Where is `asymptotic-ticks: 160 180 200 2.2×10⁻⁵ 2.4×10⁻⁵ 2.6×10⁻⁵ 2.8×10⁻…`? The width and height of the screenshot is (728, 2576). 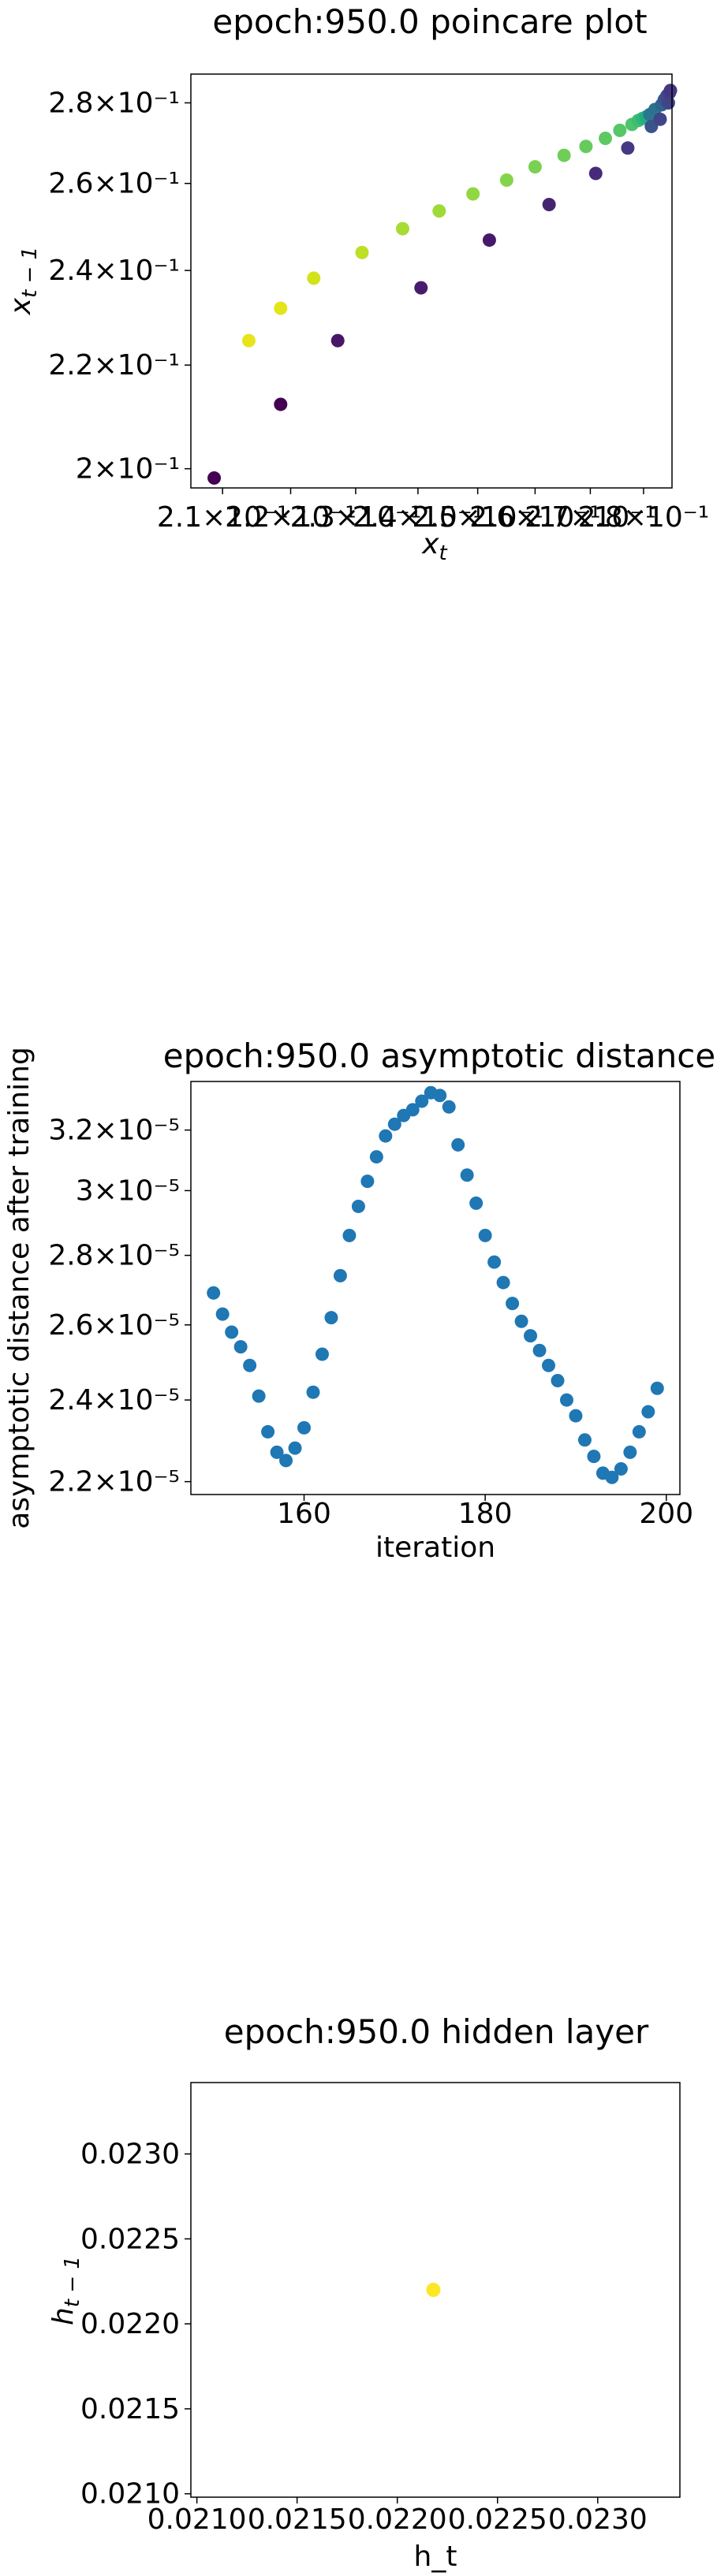 asymptotic-ticks: 160 180 200 2.2×10⁻⁵ 2.4×10⁻⁵ 2.6×10⁻⁵ 2.8×10⁻… is located at coordinates (370, 1322).